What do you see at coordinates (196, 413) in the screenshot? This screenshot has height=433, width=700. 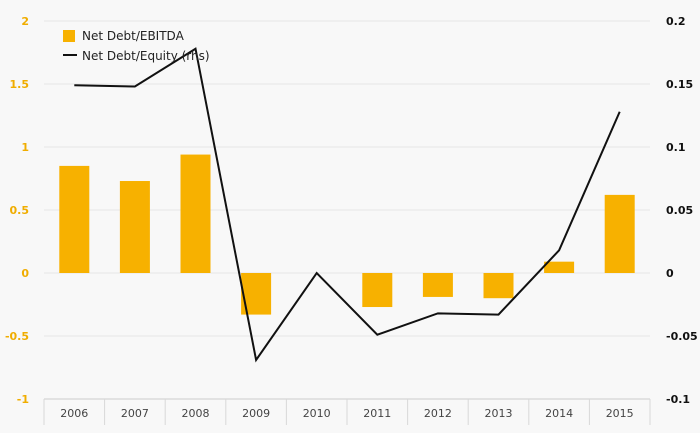 I see `x-tick-label: 2008` at bounding box center [196, 413].